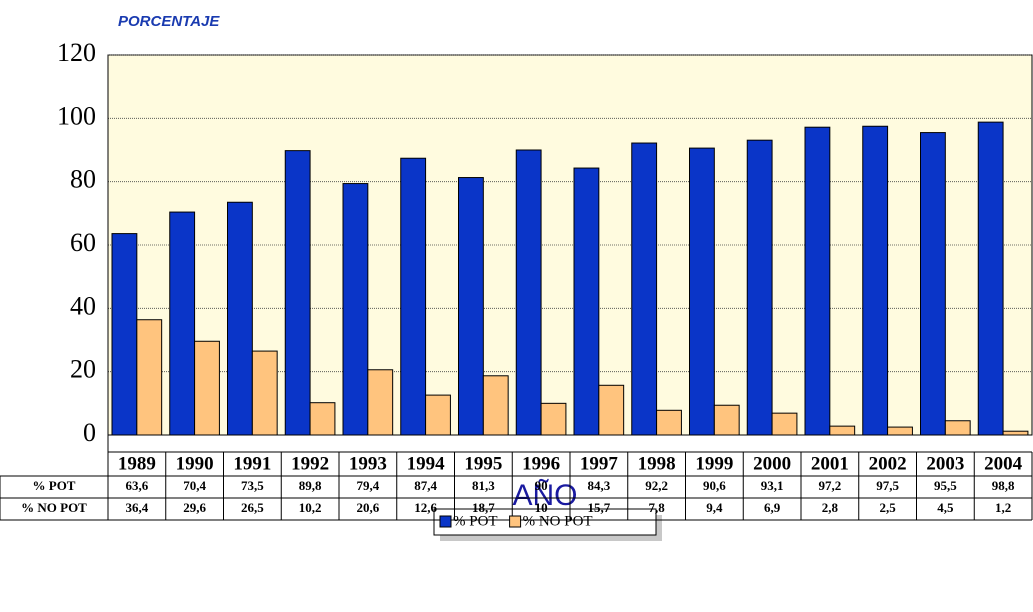  Describe the element at coordinates (426, 463) in the screenshot. I see `x-tick-label: 1994` at that location.